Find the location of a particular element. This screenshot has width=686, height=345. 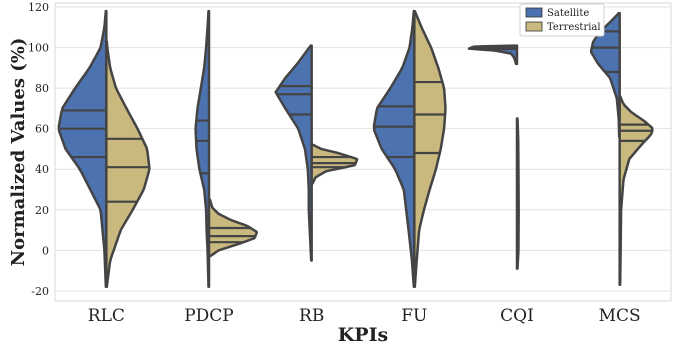

y-tick-label: -20 is located at coordinates (40, 291).